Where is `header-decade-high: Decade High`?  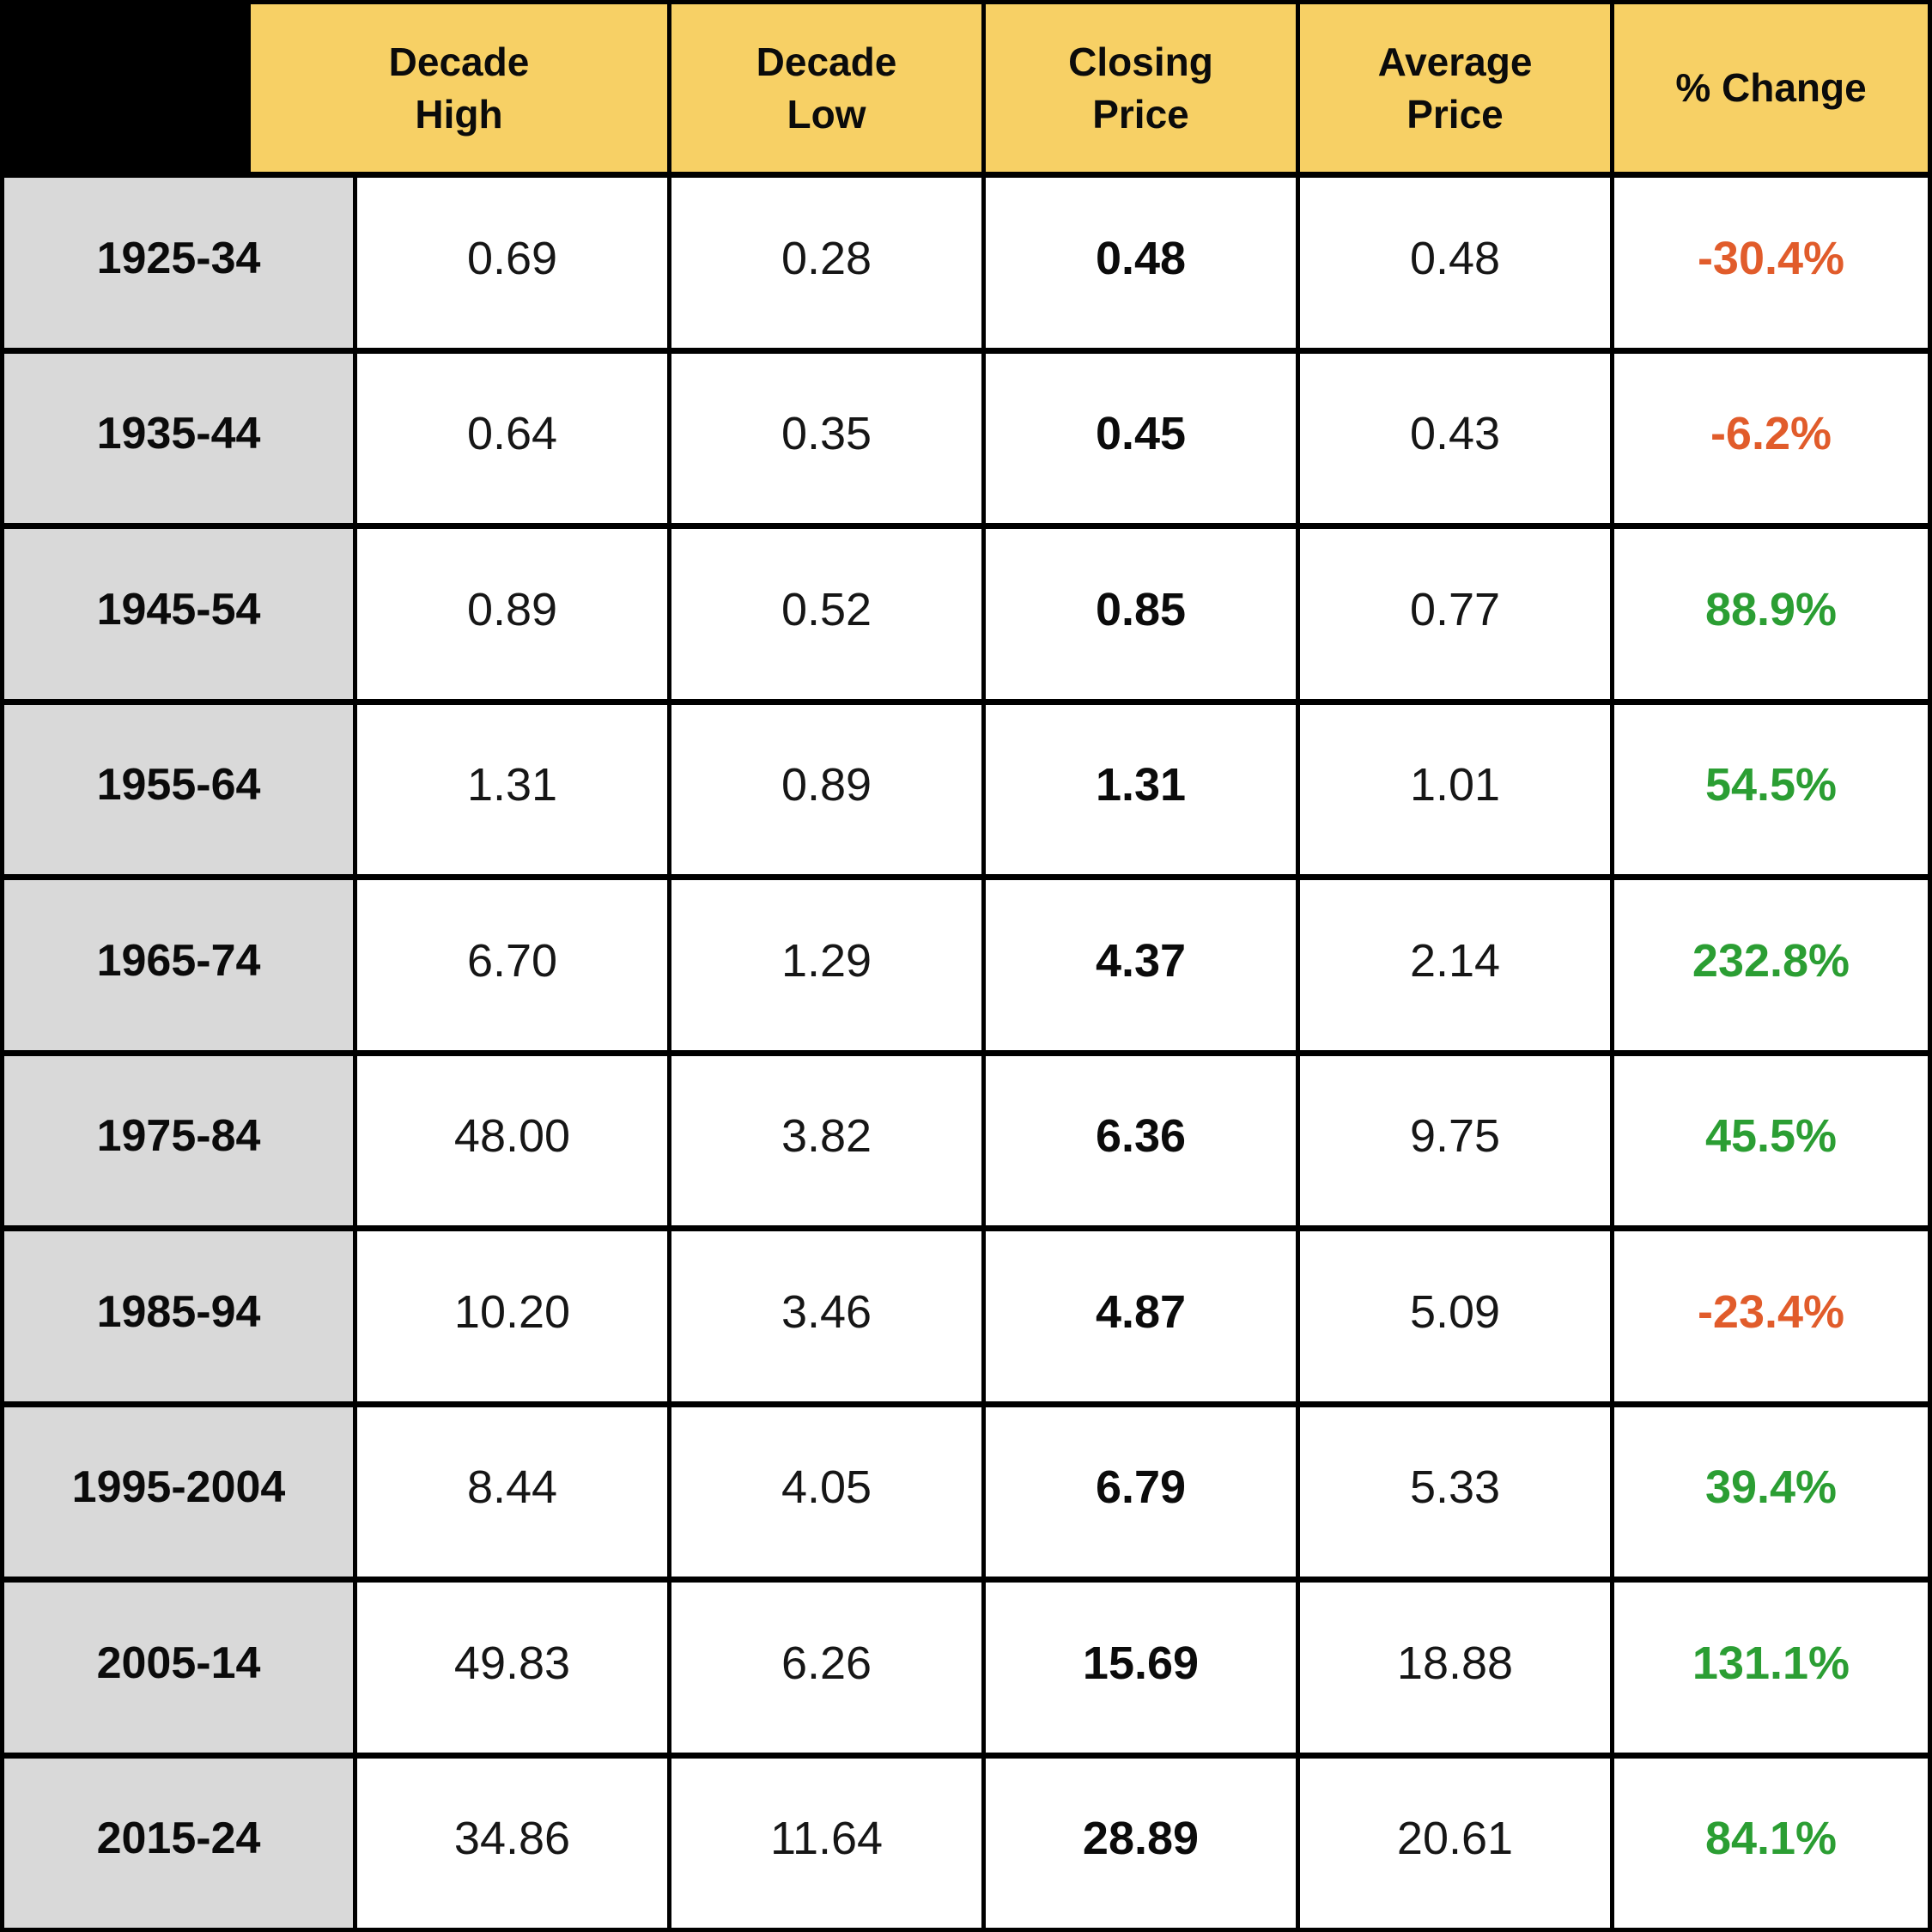 header-decade-high: Decade High is located at coordinates (459, 88).